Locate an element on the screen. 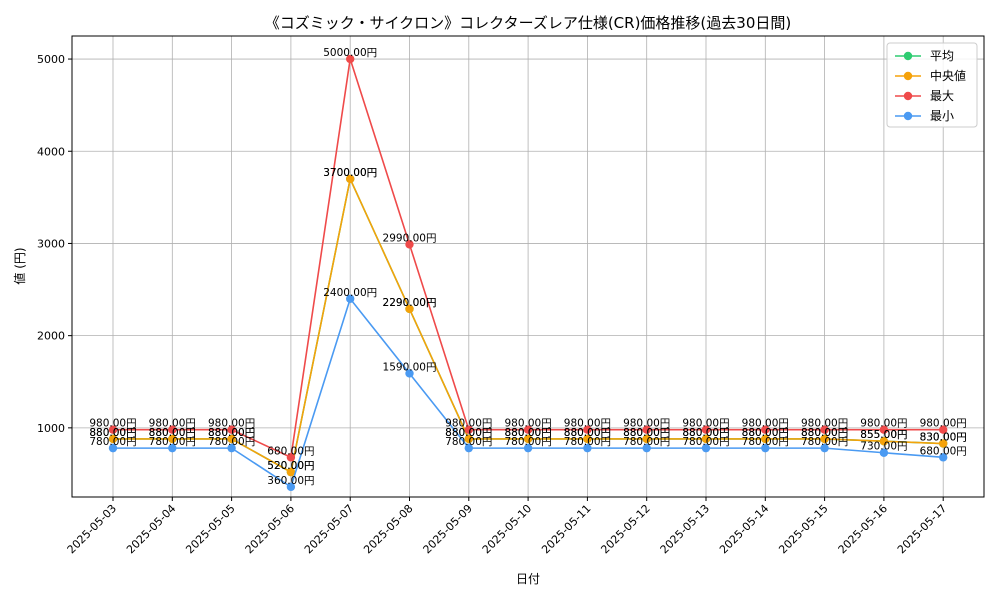 Image resolution: width=1000 pixels, height=600 pixels. data-label: 2990.00円 is located at coordinates (410, 238).